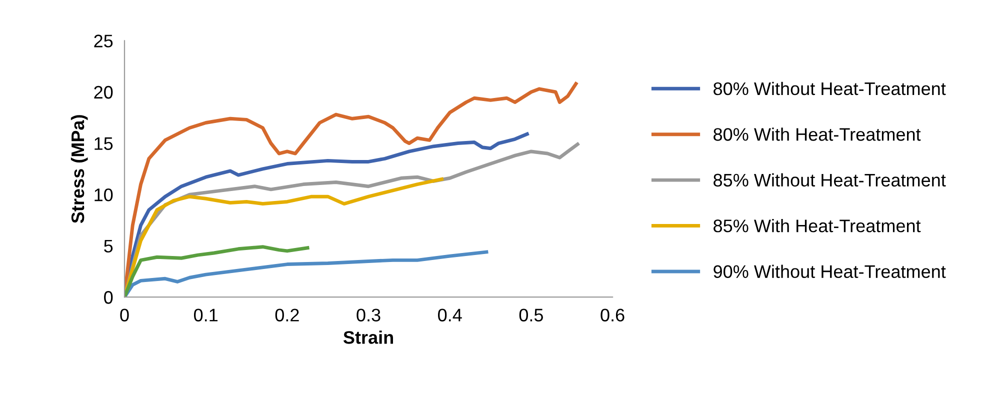 The image size is (996, 407). What do you see at coordinates (450, 315) in the screenshot?
I see `x-tick-label: 0.4` at bounding box center [450, 315].